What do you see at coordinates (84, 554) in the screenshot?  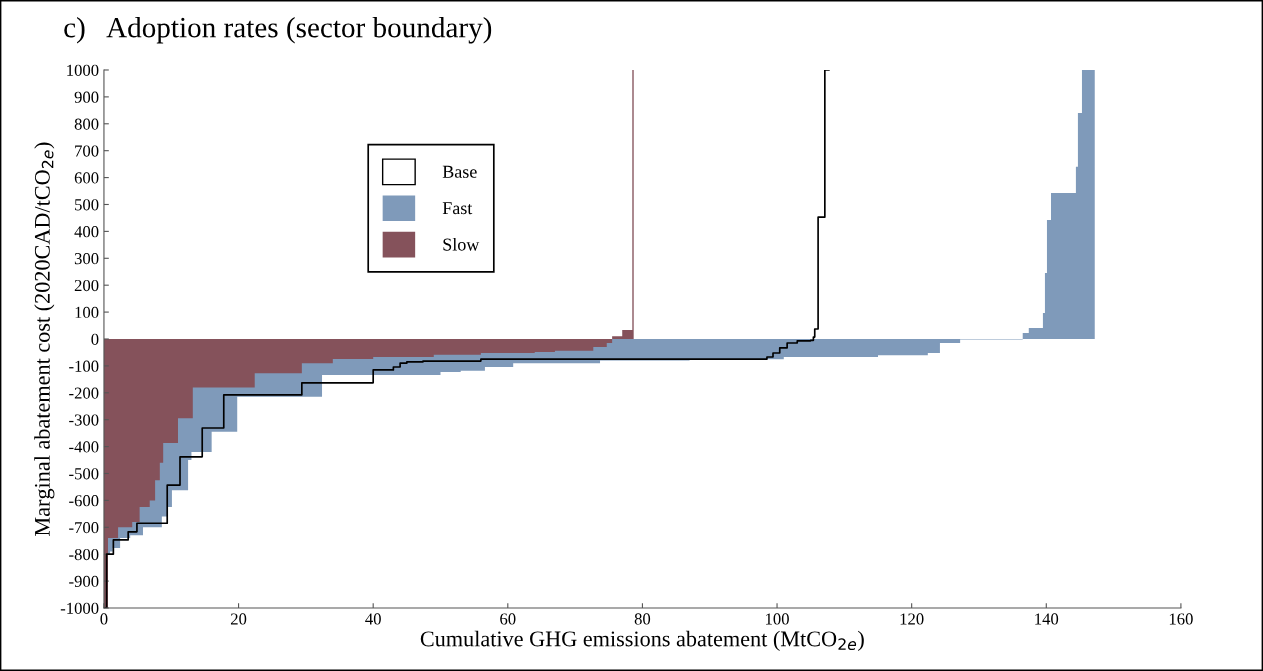 I see `y-tick-label: -800` at bounding box center [84, 554].